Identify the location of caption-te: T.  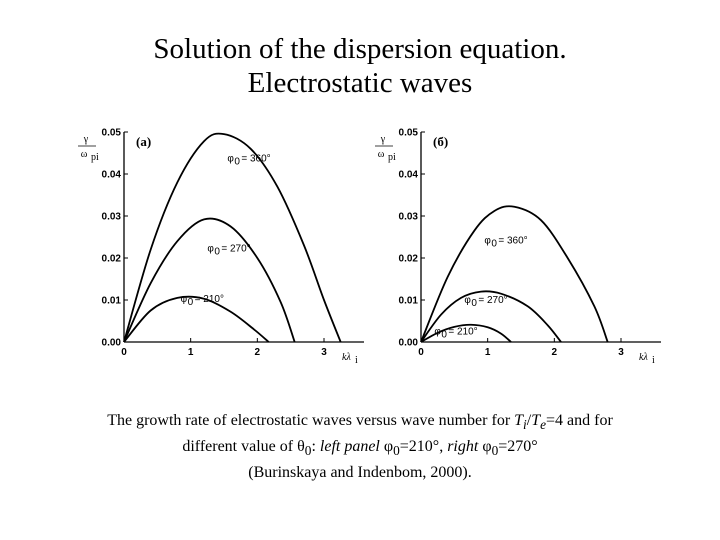
(536, 420).